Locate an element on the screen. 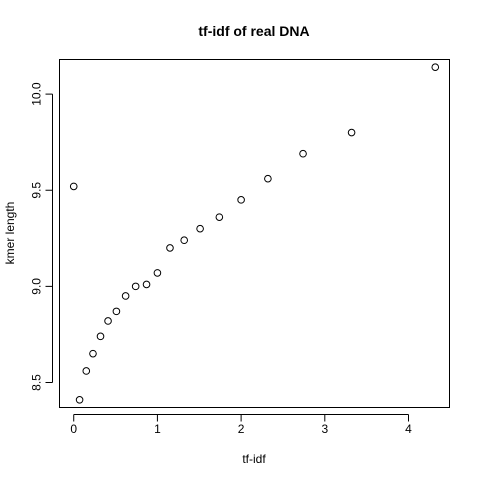 The image size is (480, 480). x-axis-label: tf-idf is located at coordinates (254, 459).